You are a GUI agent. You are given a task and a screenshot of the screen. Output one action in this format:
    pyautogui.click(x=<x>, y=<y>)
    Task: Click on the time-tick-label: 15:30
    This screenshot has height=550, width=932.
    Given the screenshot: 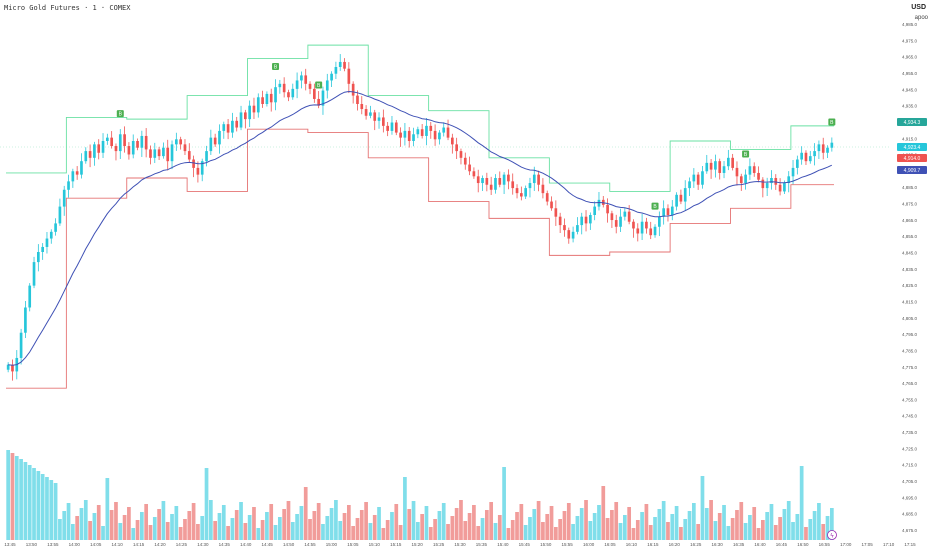 What is the action you would take?
    pyautogui.click(x=460, y=544)
    